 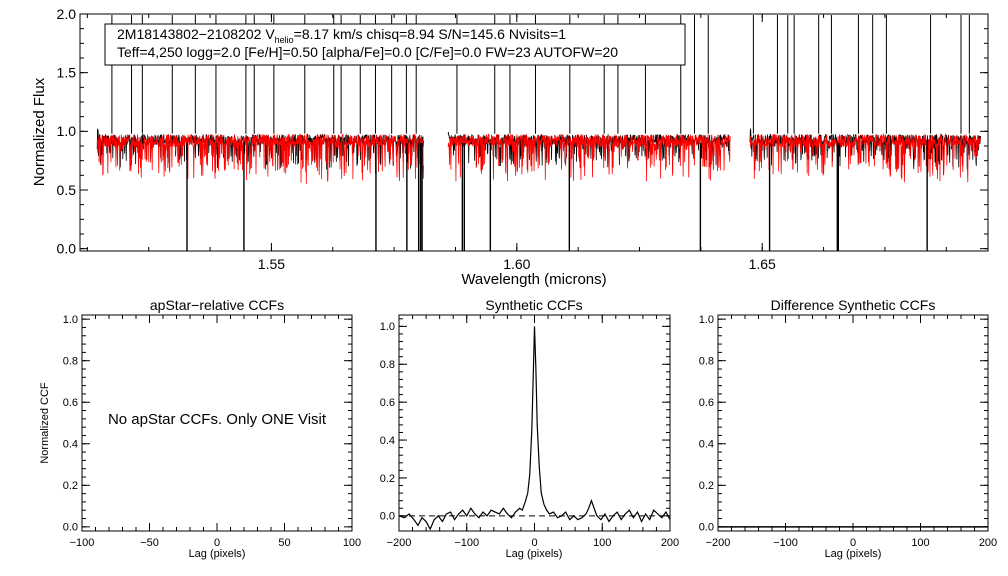 I want to click on no-ccf-annotation: No apStar CCFs. Only ONE Visit, so click(x=217, y=419).